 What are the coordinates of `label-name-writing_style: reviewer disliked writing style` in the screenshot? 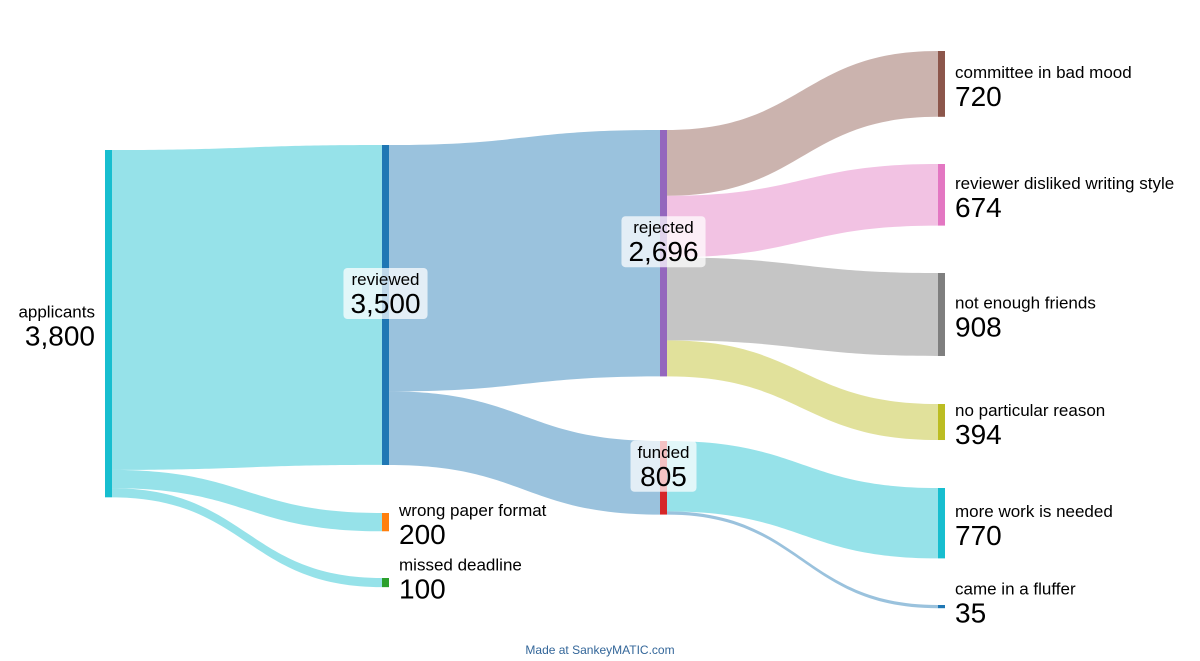 It's located at (1064, 183).